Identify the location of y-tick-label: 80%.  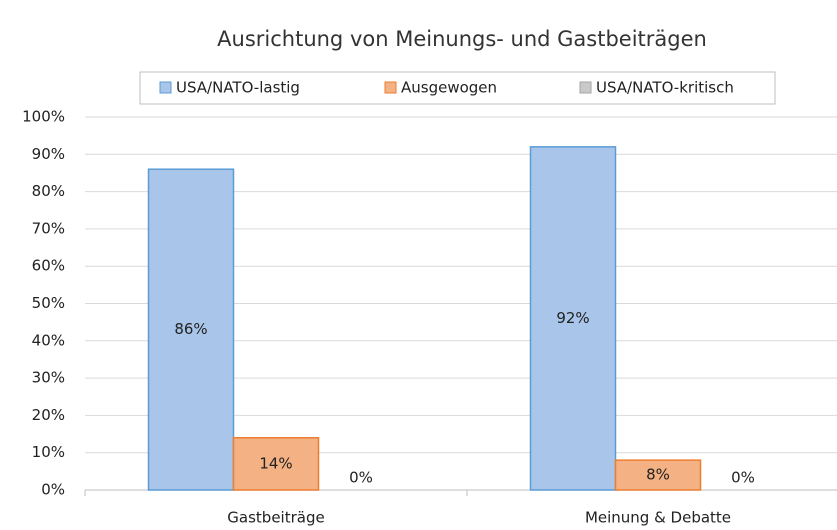
(48, 191).